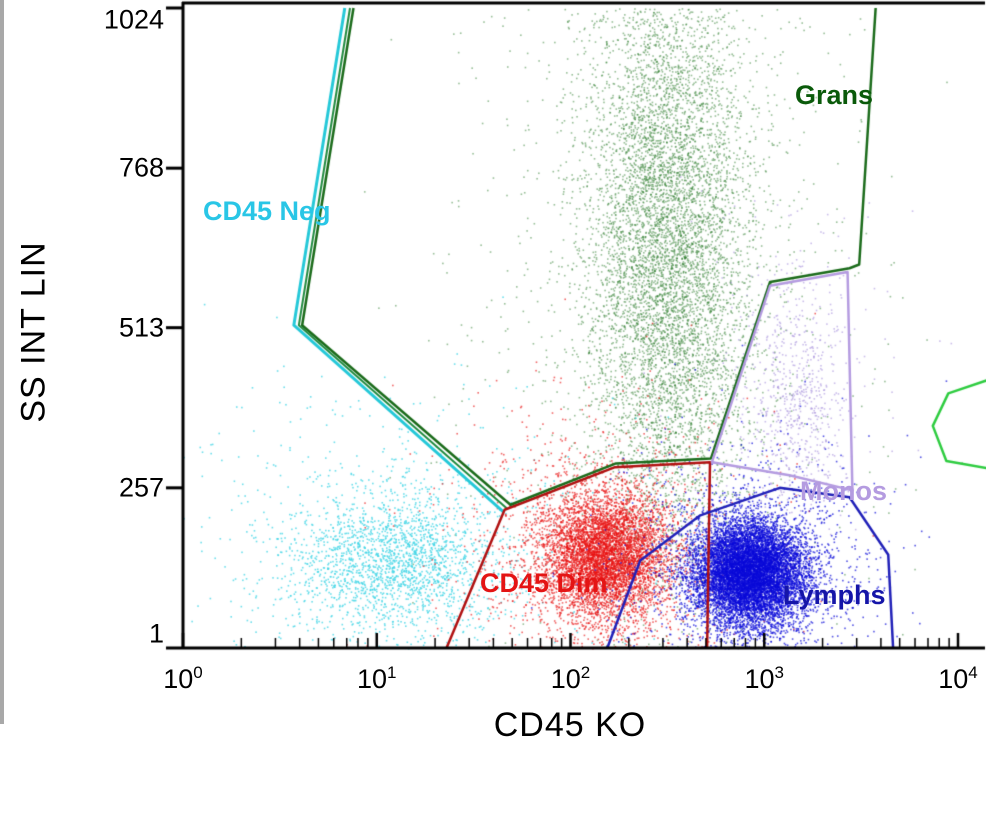 The image size is (986, 815). I want to click on x-tick-10e3: 103, so click(764, 678).